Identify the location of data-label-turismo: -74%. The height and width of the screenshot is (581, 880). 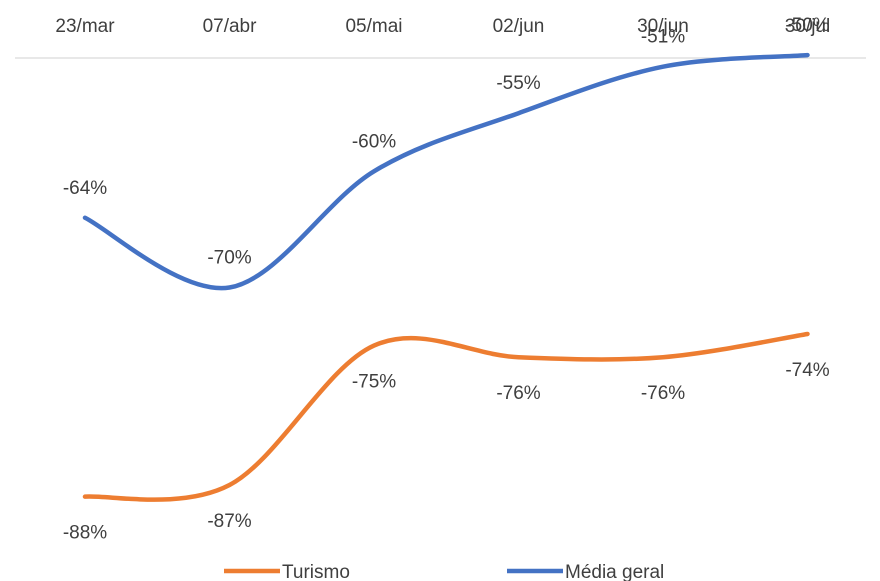
(807, 370).